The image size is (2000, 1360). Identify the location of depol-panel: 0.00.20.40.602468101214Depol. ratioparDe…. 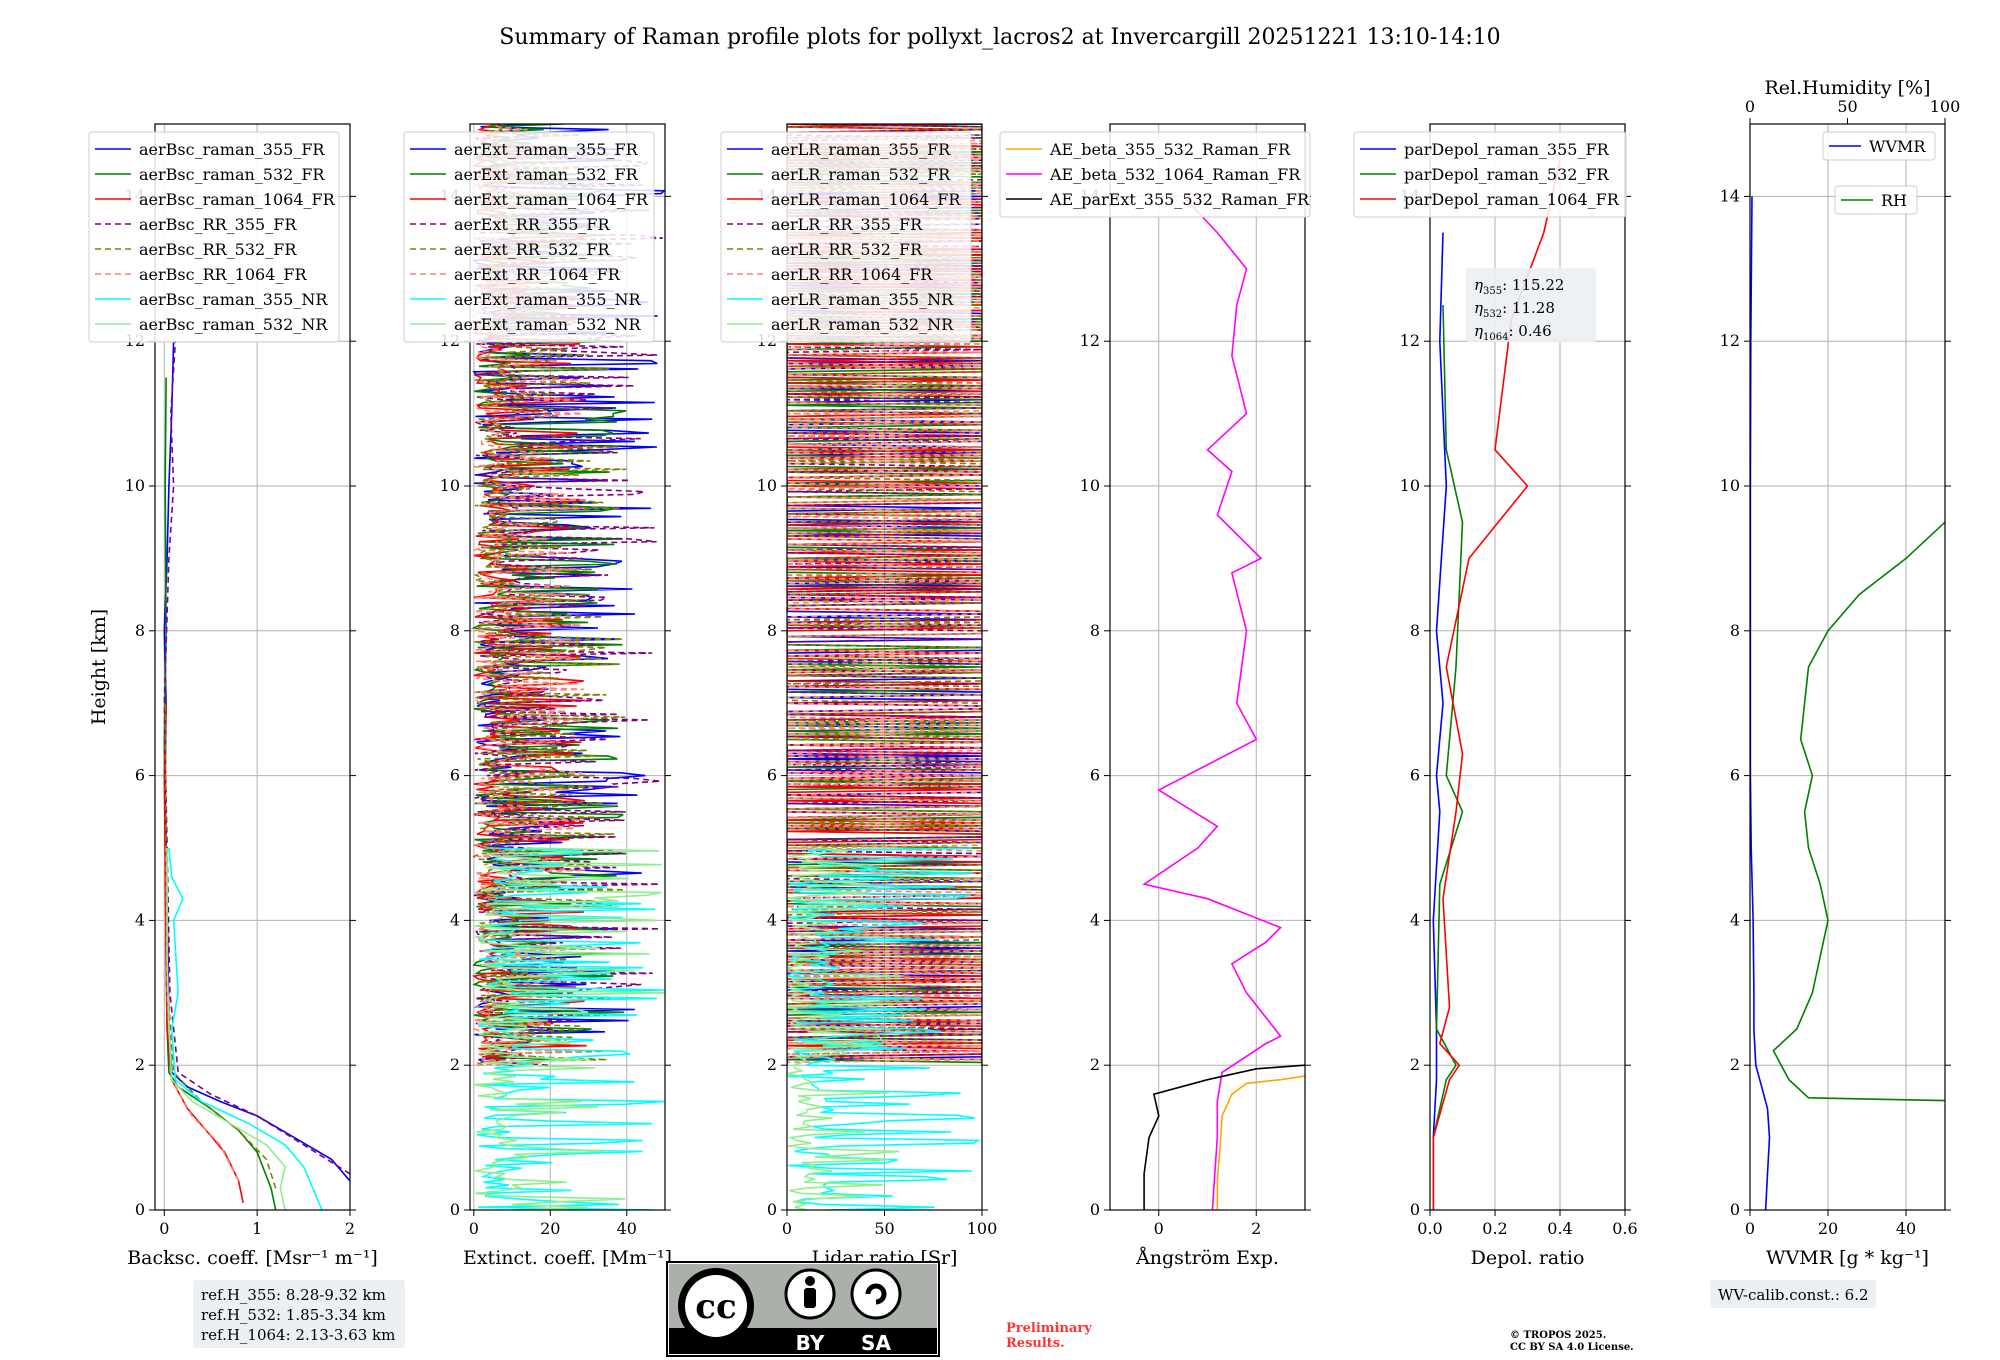
(1495, 696).